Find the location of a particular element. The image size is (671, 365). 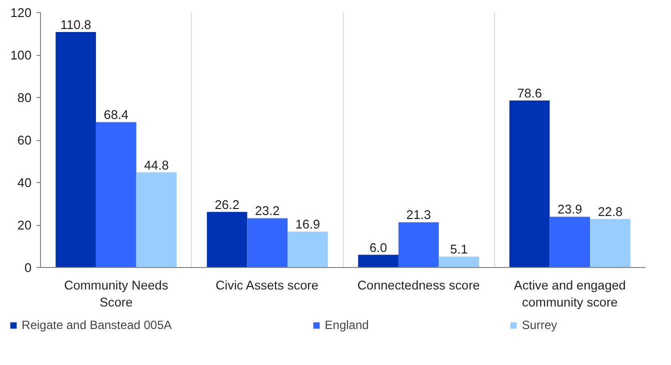

data-label: 68.4 is located at coordinates (116, 115).